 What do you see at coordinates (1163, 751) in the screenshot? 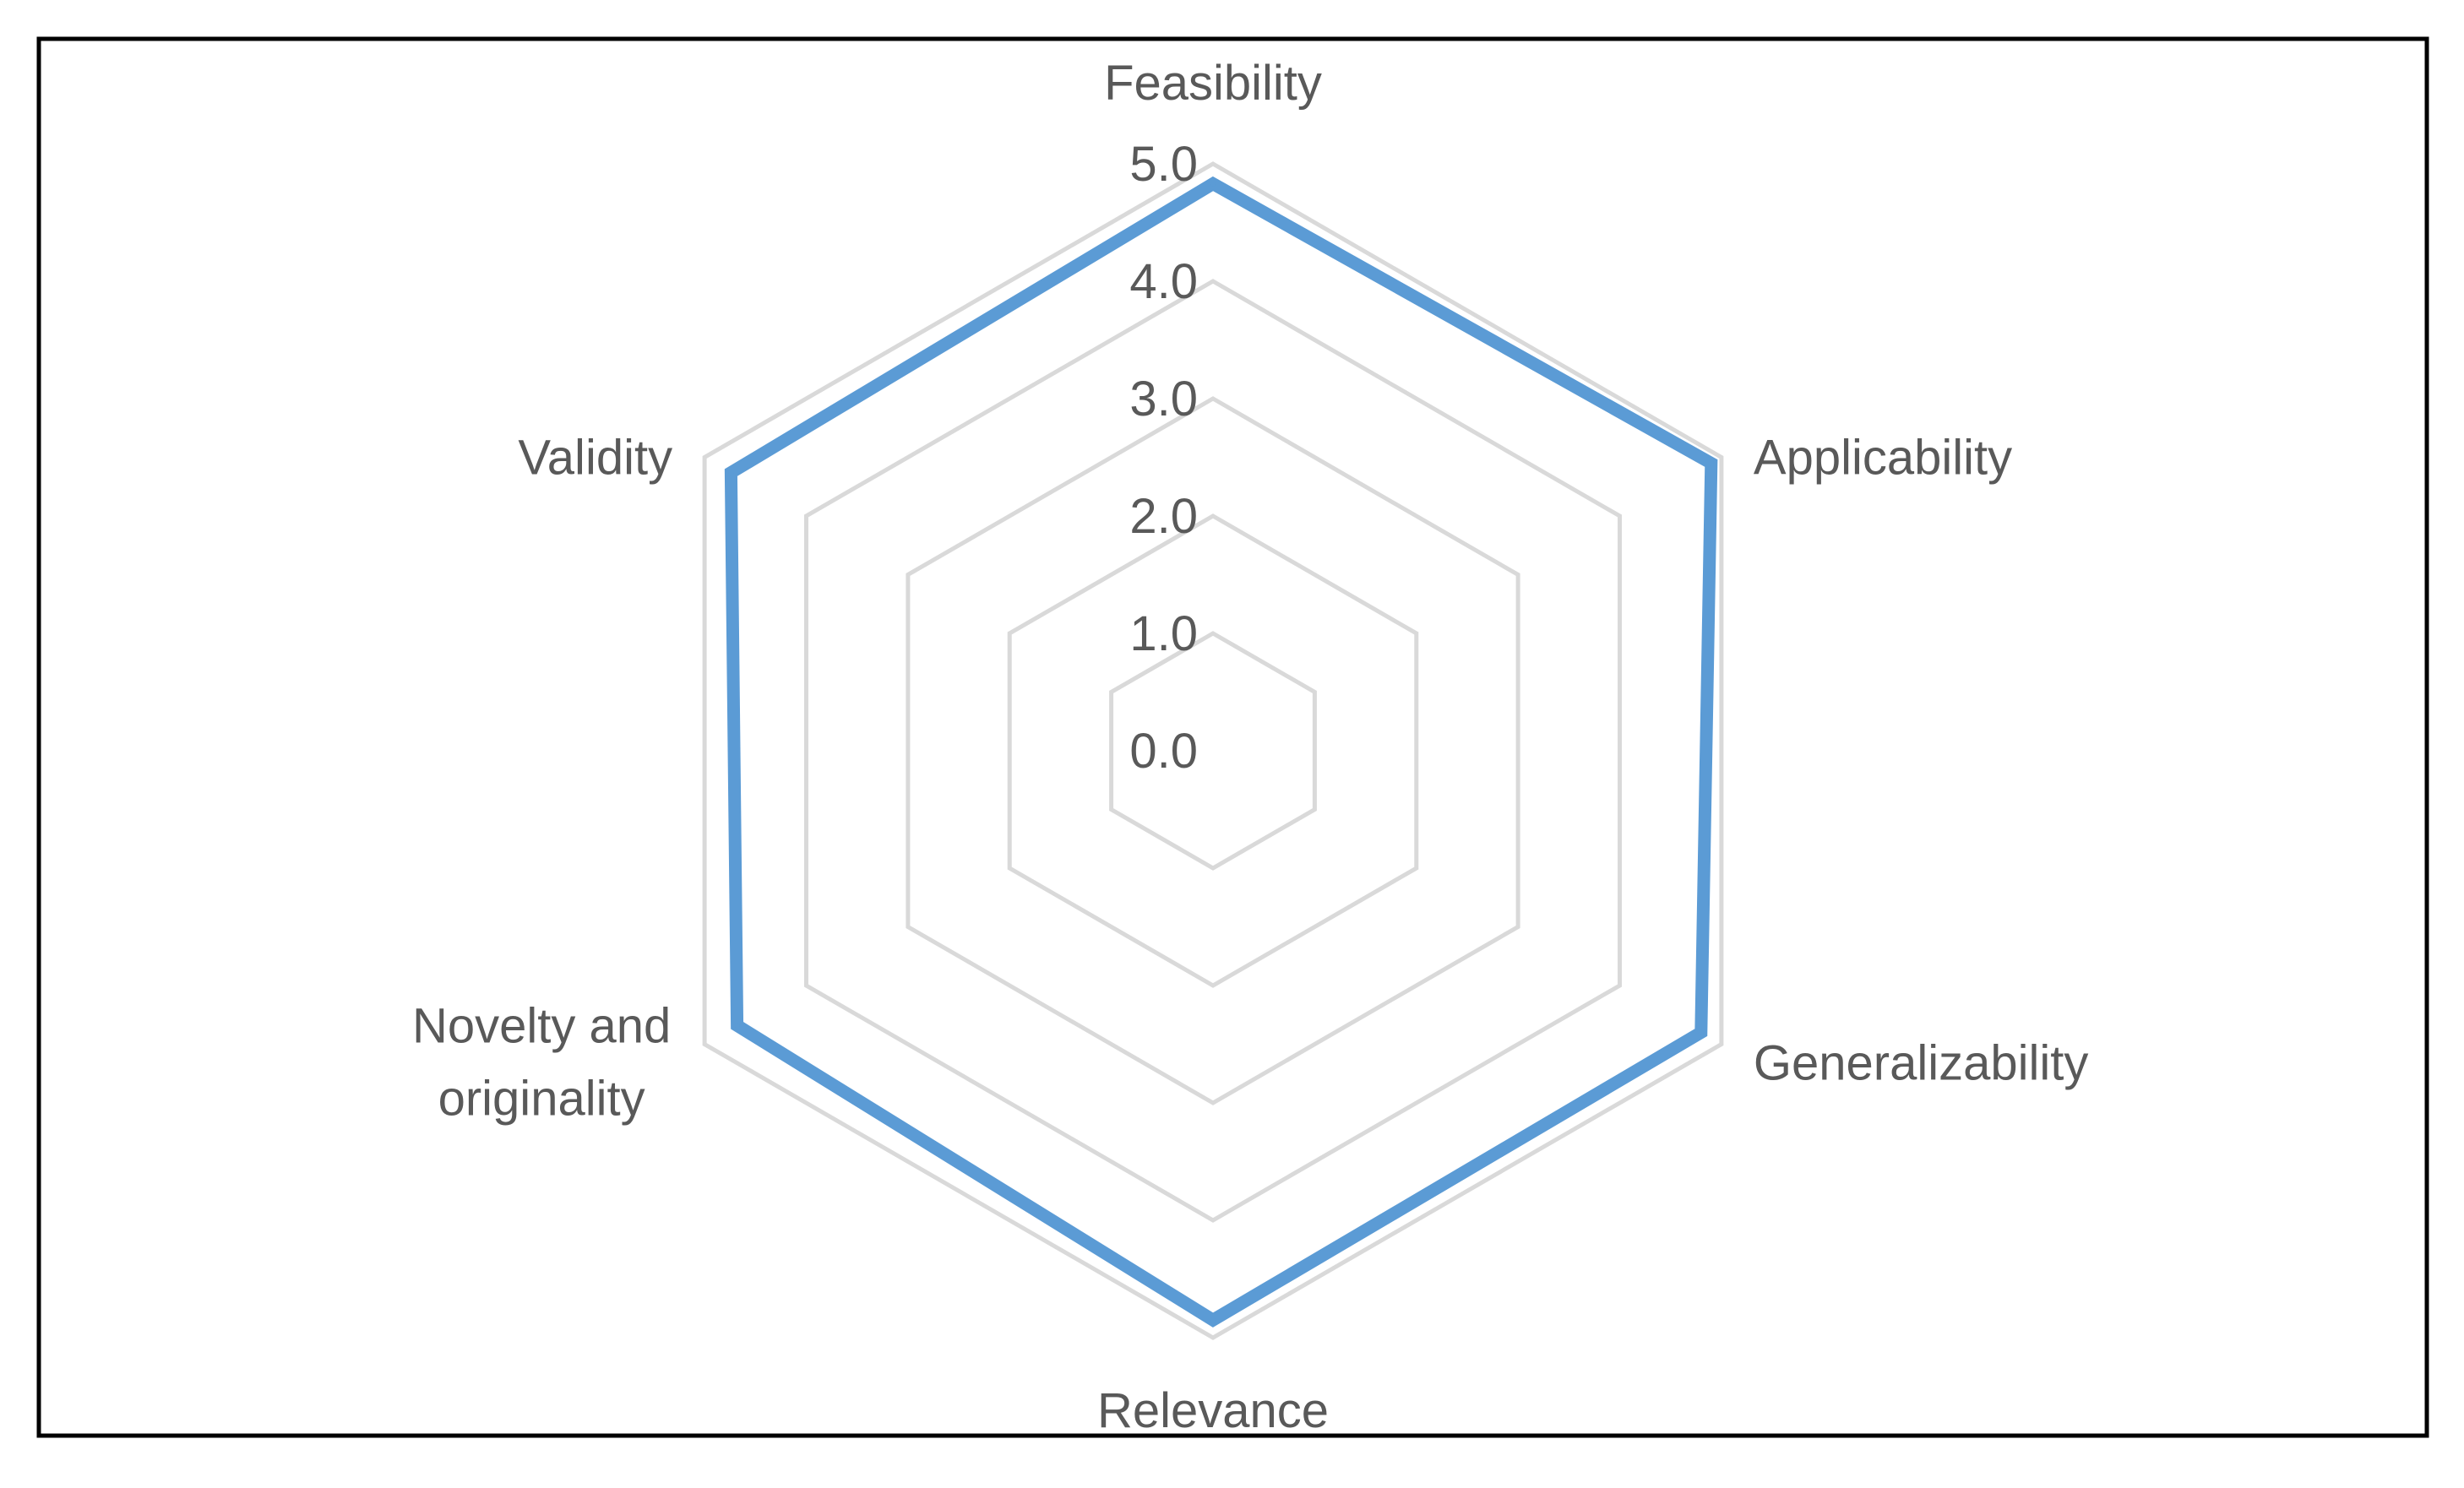
I see `tick-label: 0.0` at bounding box center [1163, 751].